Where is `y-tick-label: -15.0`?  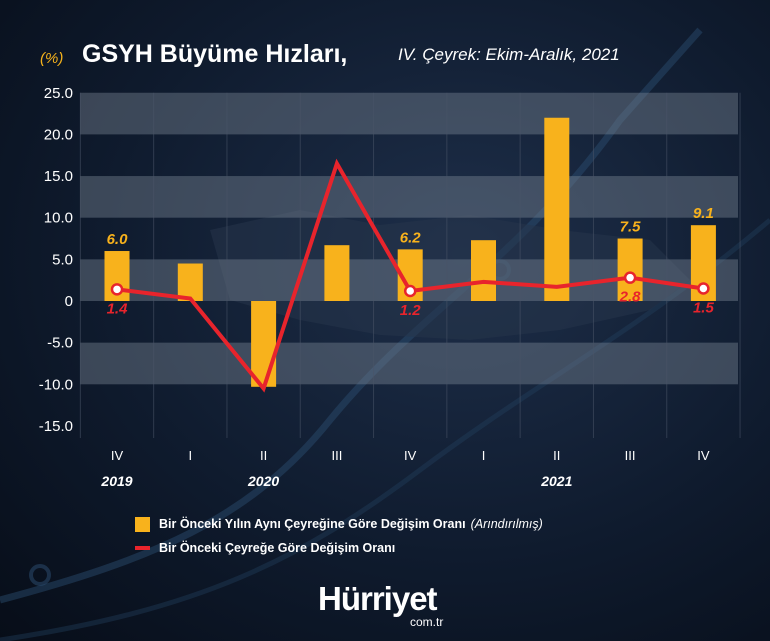
y-tick-label: -15.0 is located at coordinates (56, 426).